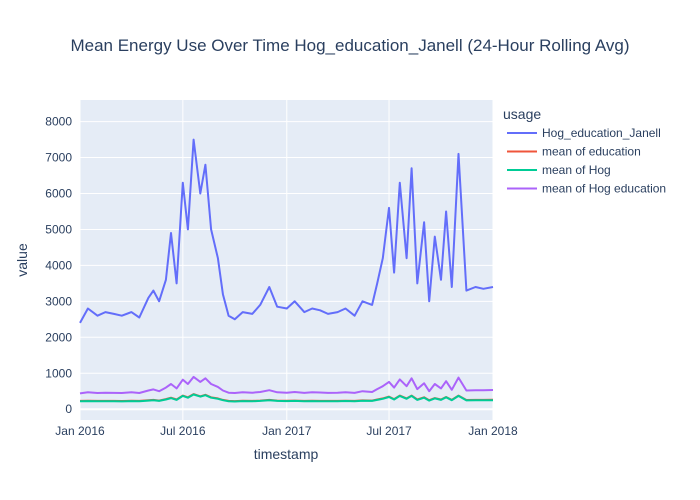 This screenshot has height=500, width=700. I want to click on y-axis-ticks: 0 1000 2000 3000 4000 5000 6000 7000 8000, so click(58, 266).